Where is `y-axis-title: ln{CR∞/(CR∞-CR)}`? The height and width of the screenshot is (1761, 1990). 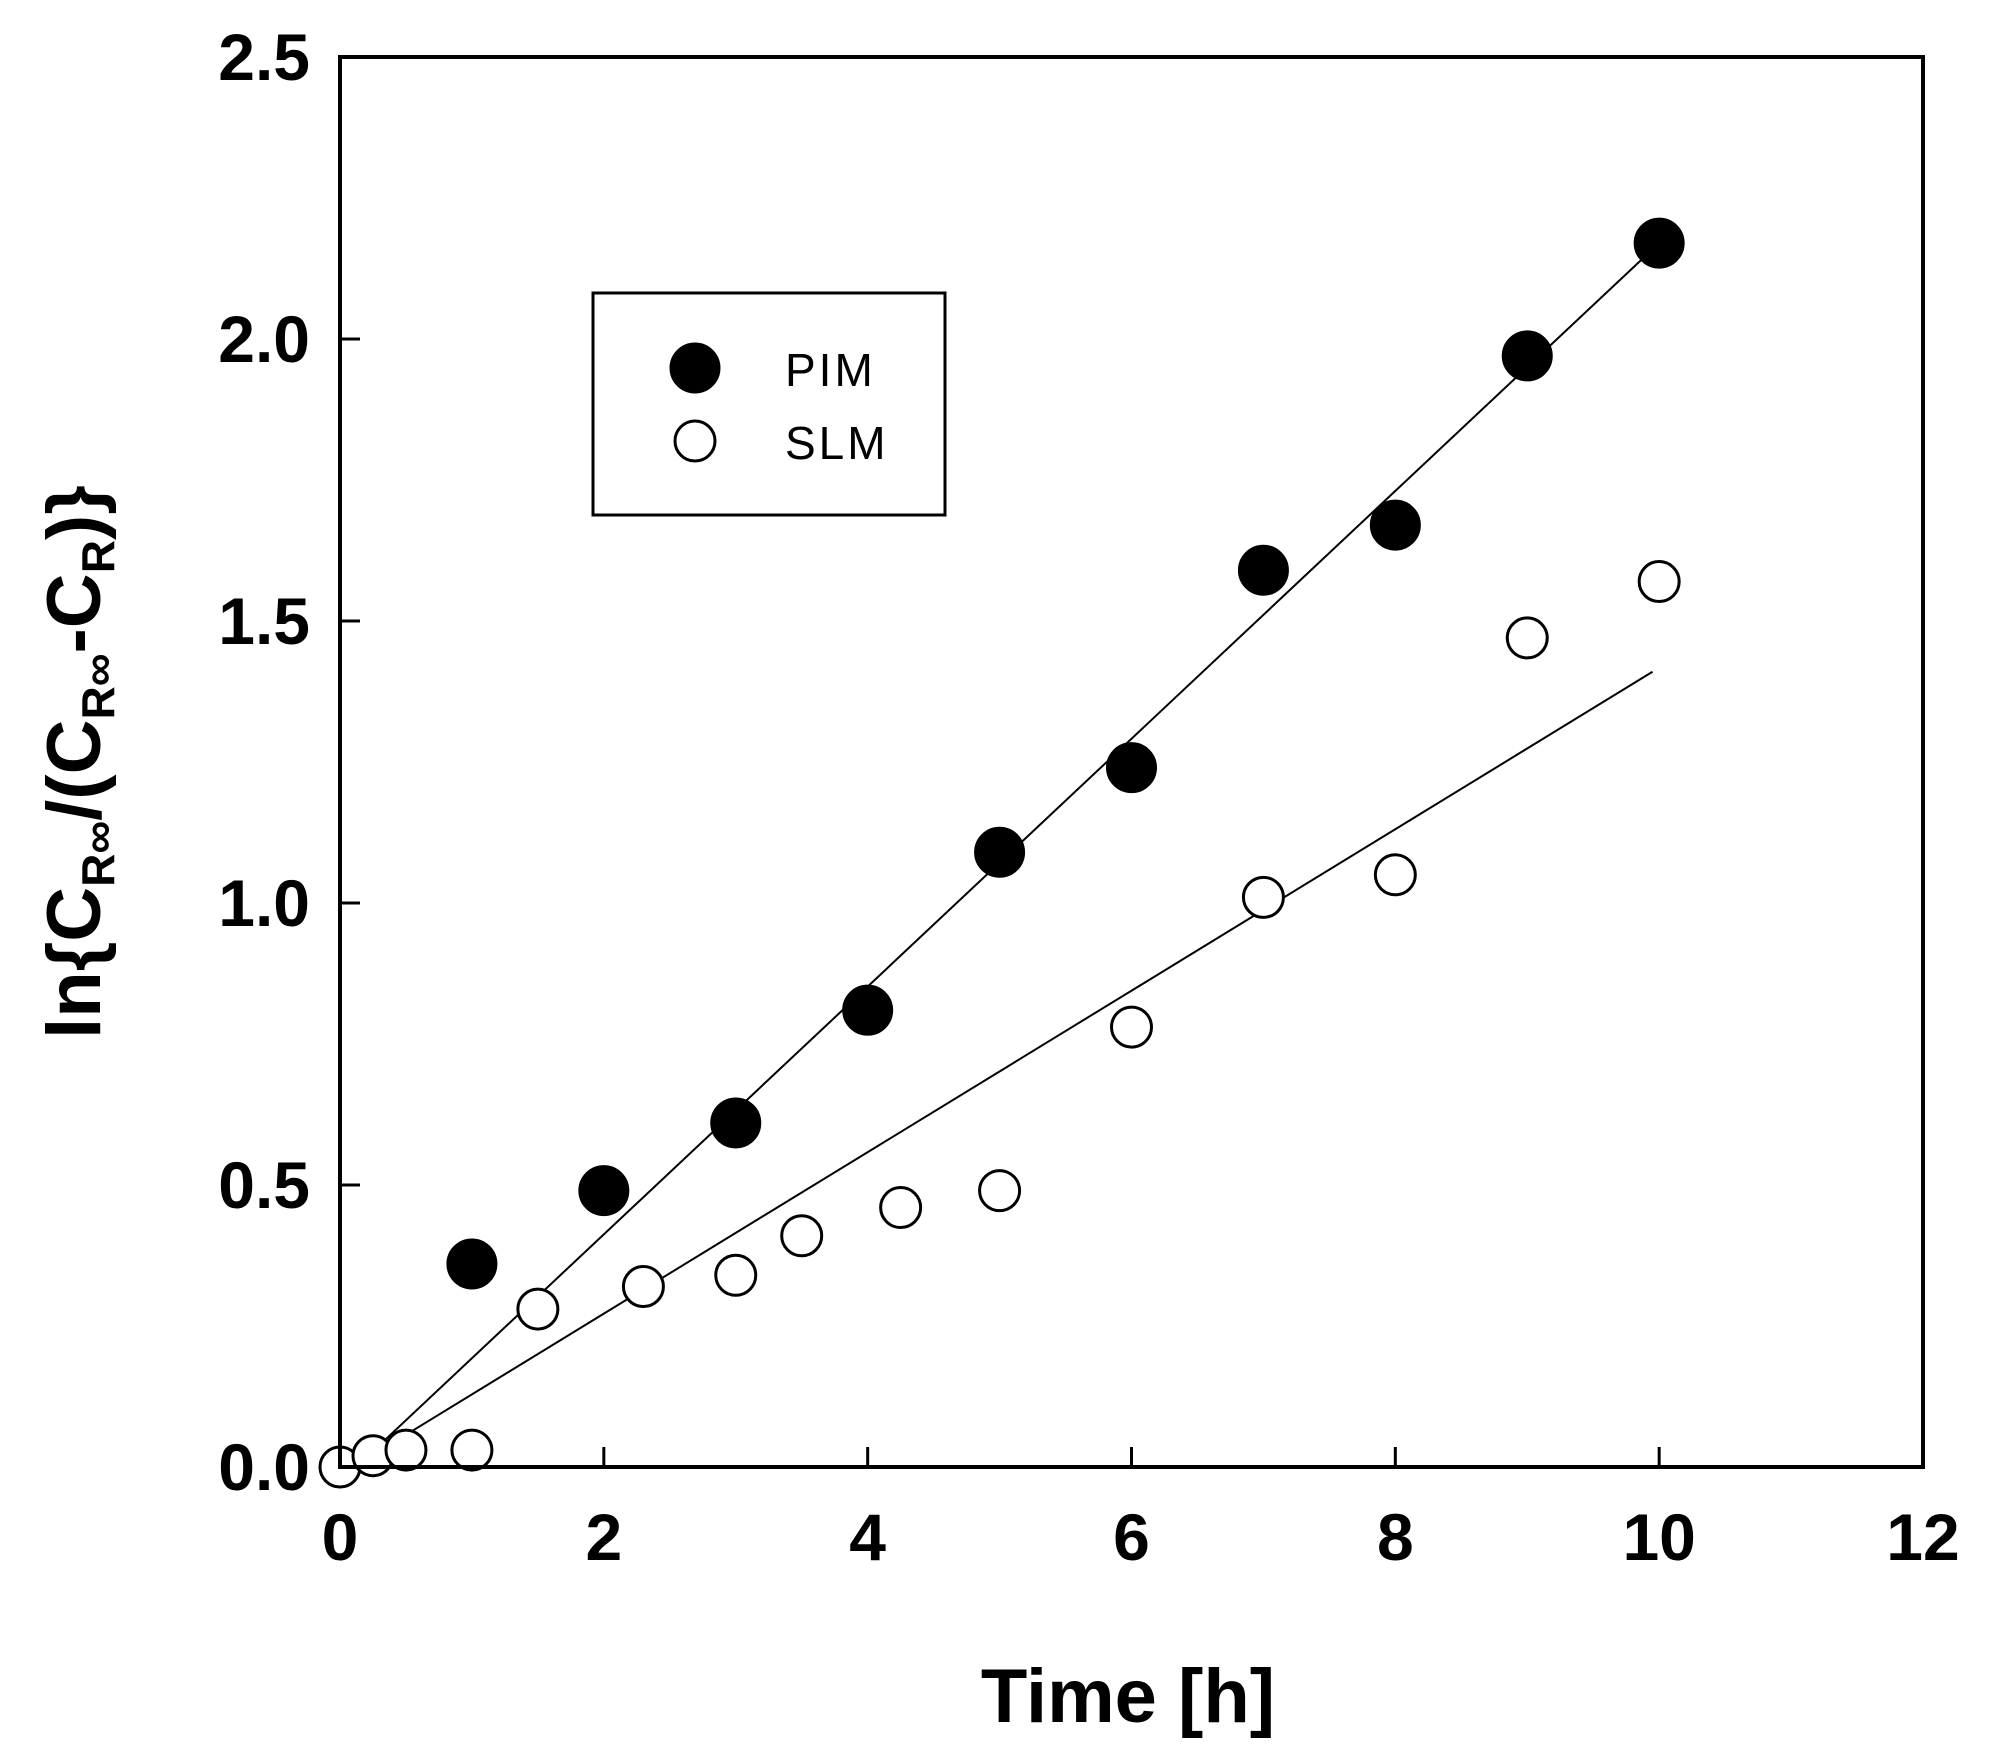
y-axis-title: ln{CR∞/(CR∞-CR)} is located at coordinates (78, 762).